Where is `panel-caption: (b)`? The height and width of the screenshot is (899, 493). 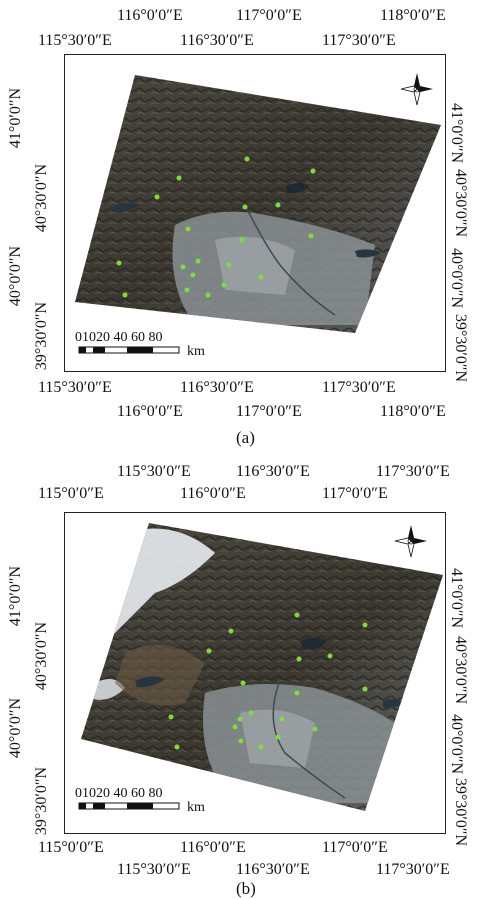
panel-caption: (b) is located at coordinates (246, 888).